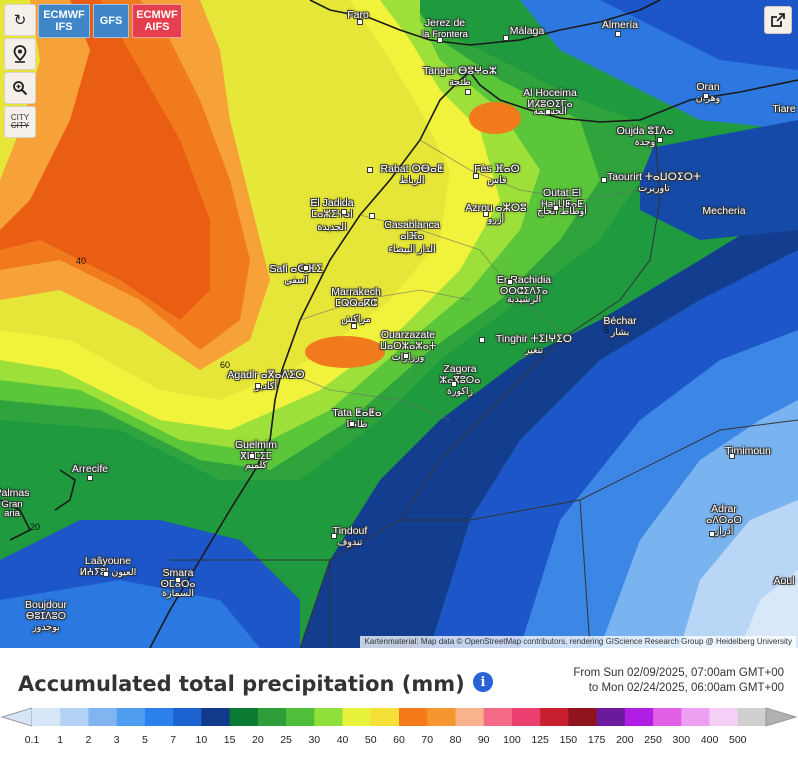 This screenshot has width=798, height=758. I want to click on colorbar-tick: 10, so click(201, 740).